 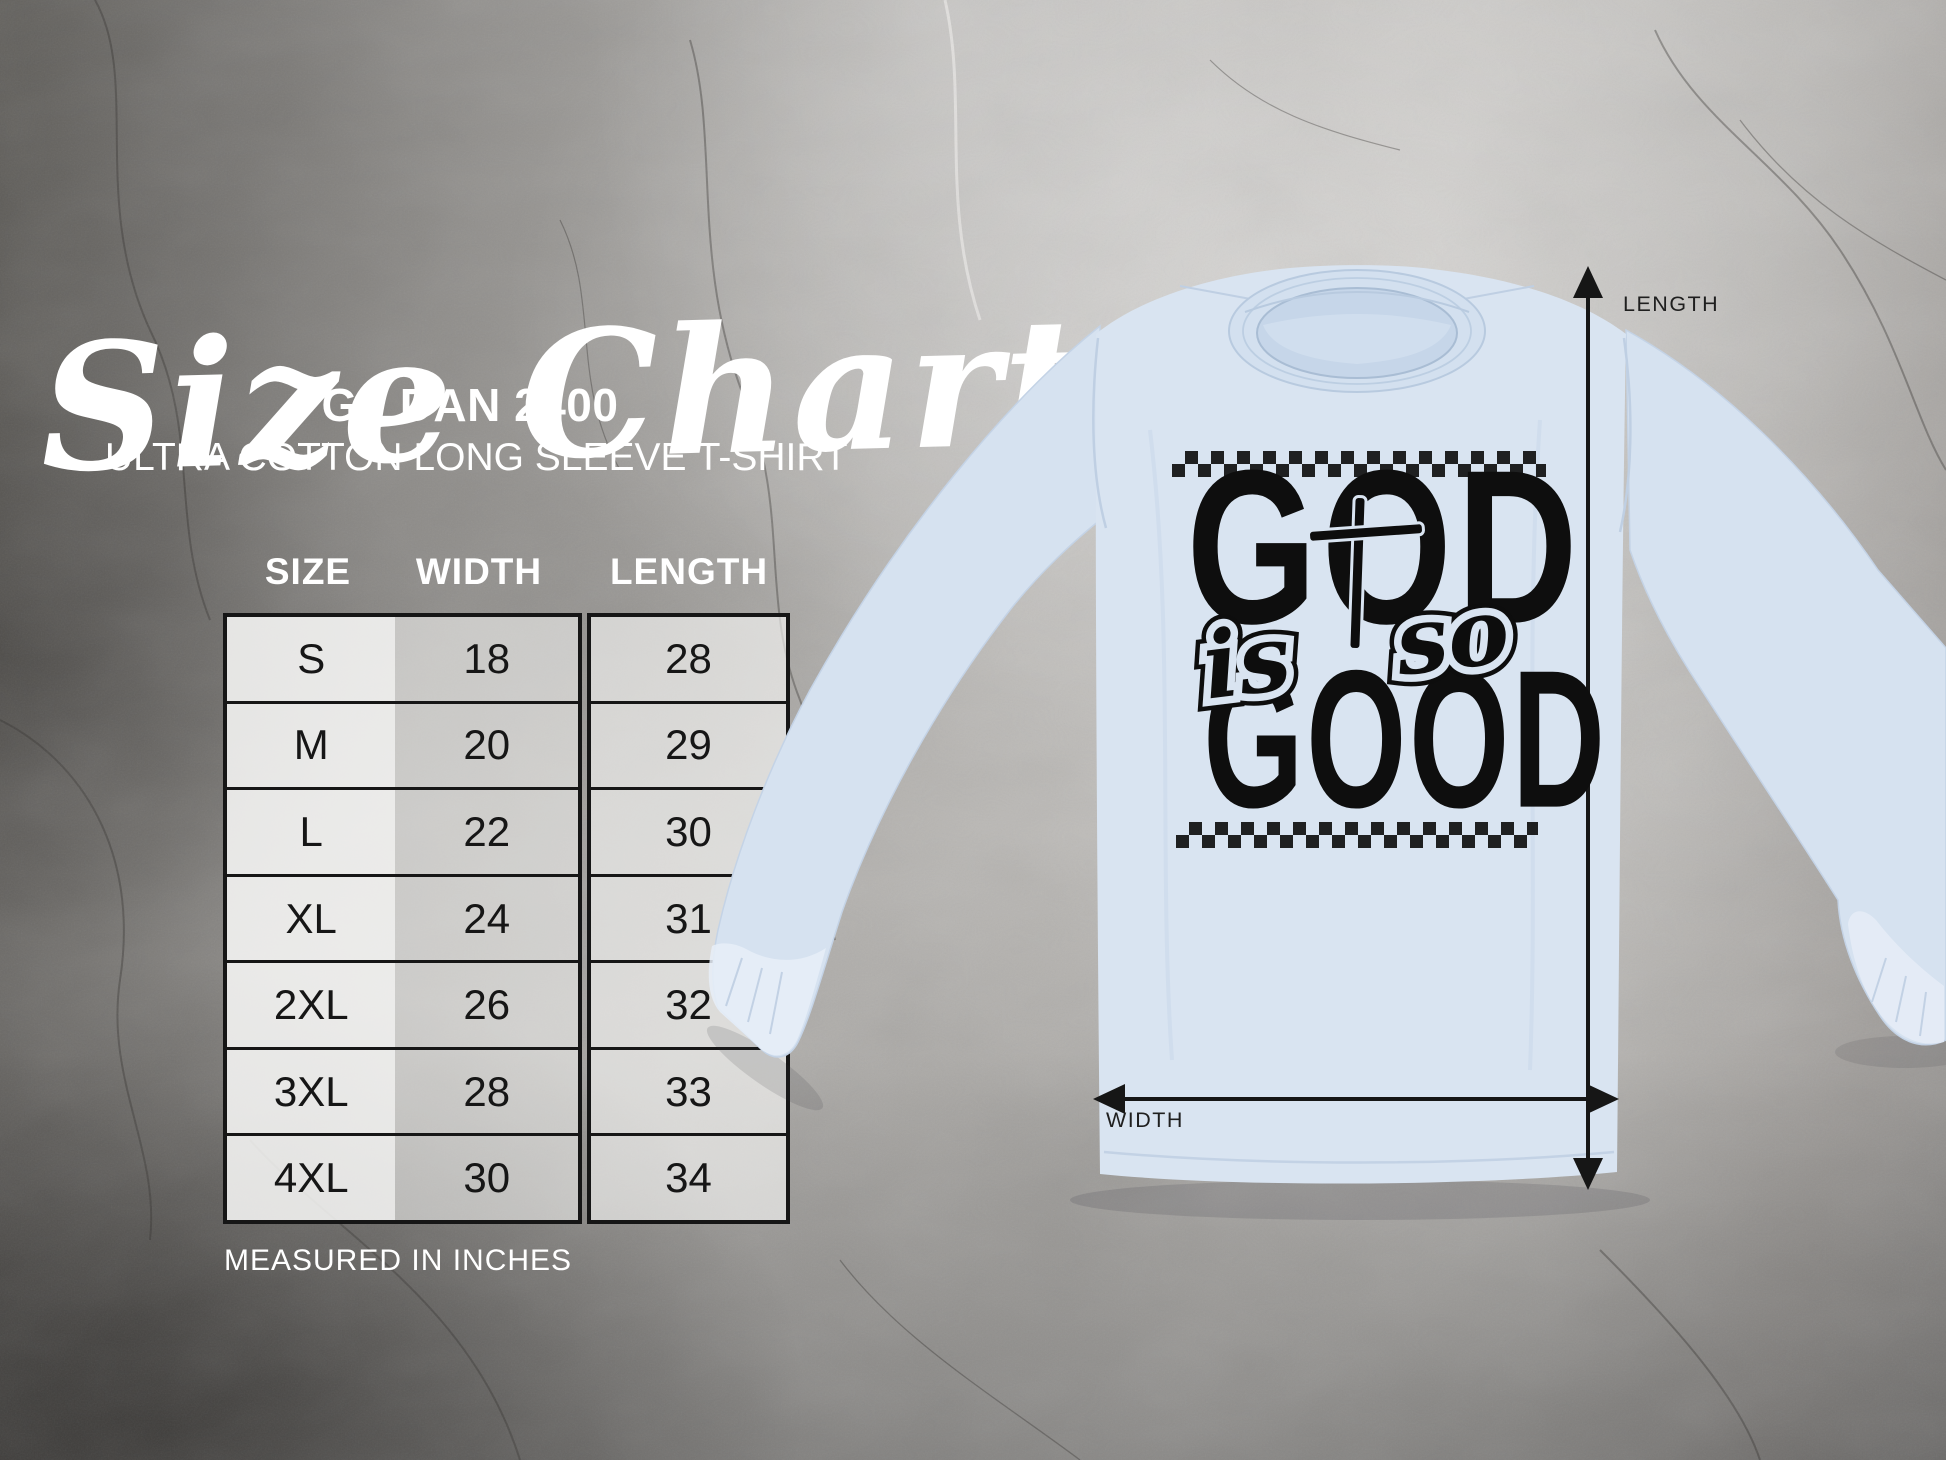 I want to click on width-label: WIDTH, so click(x=1145, y=1120).